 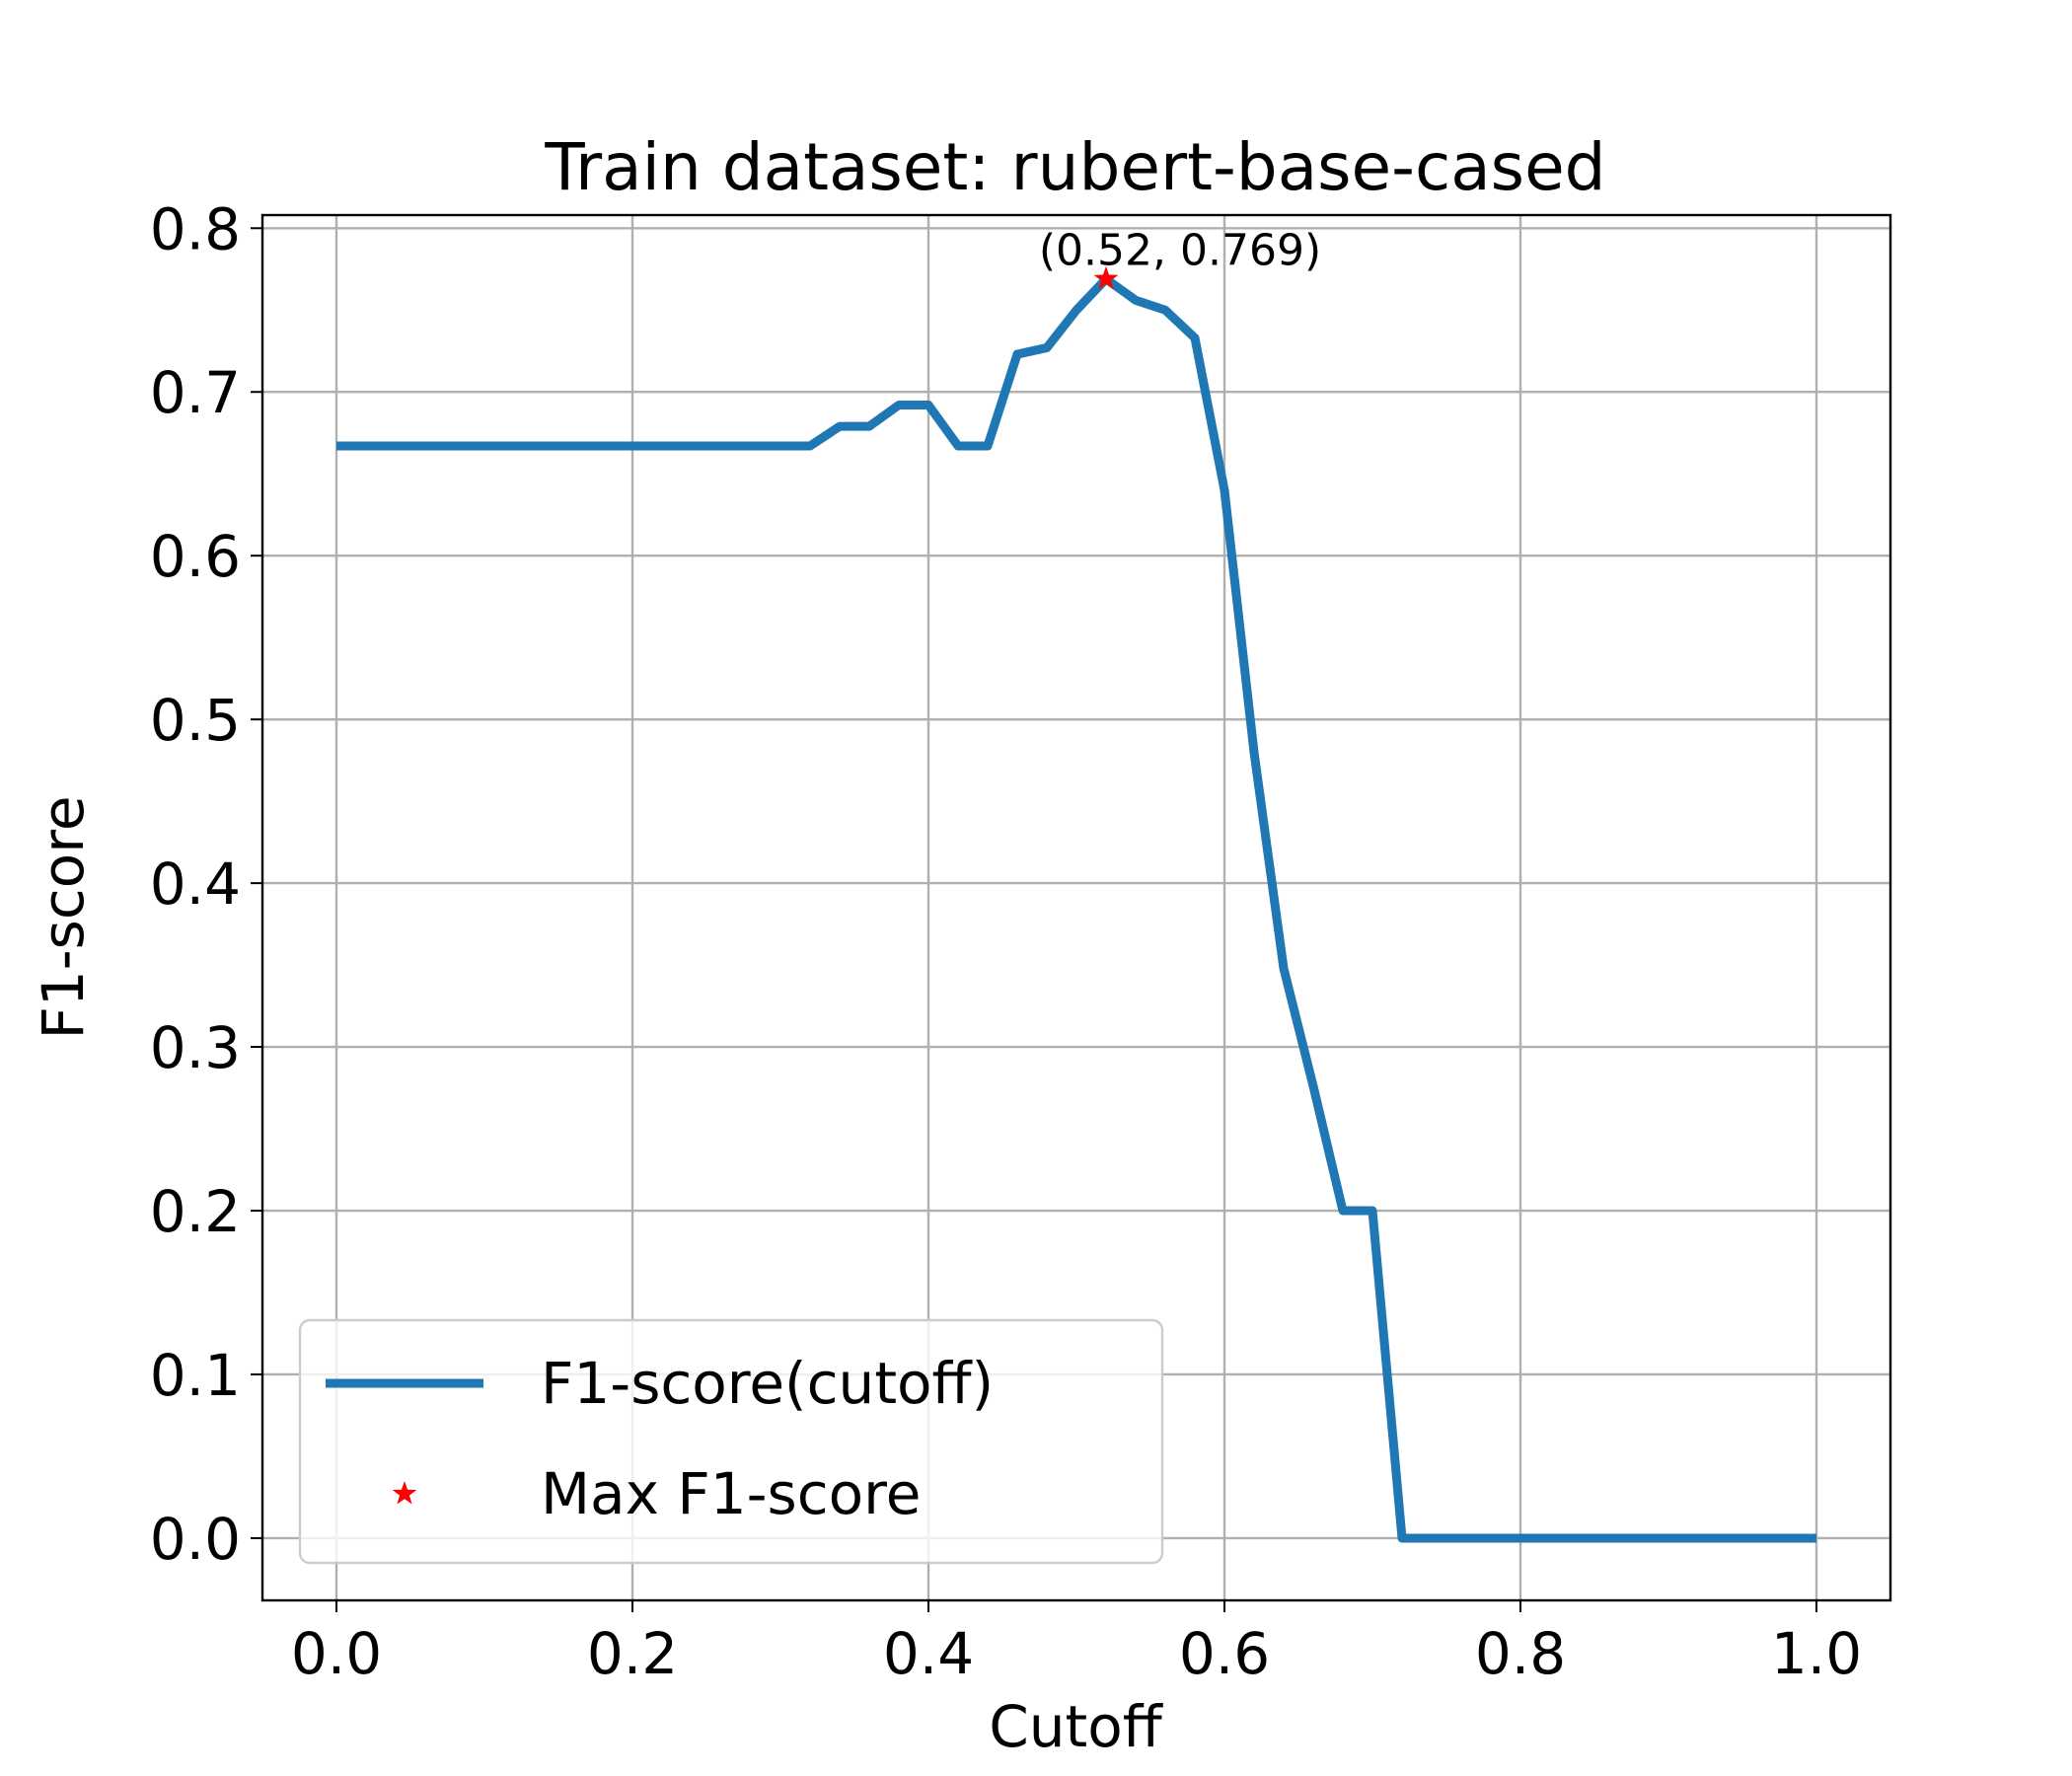 I want to click on y-tick-label-0: 0.0, so click(x=196, y=1540).